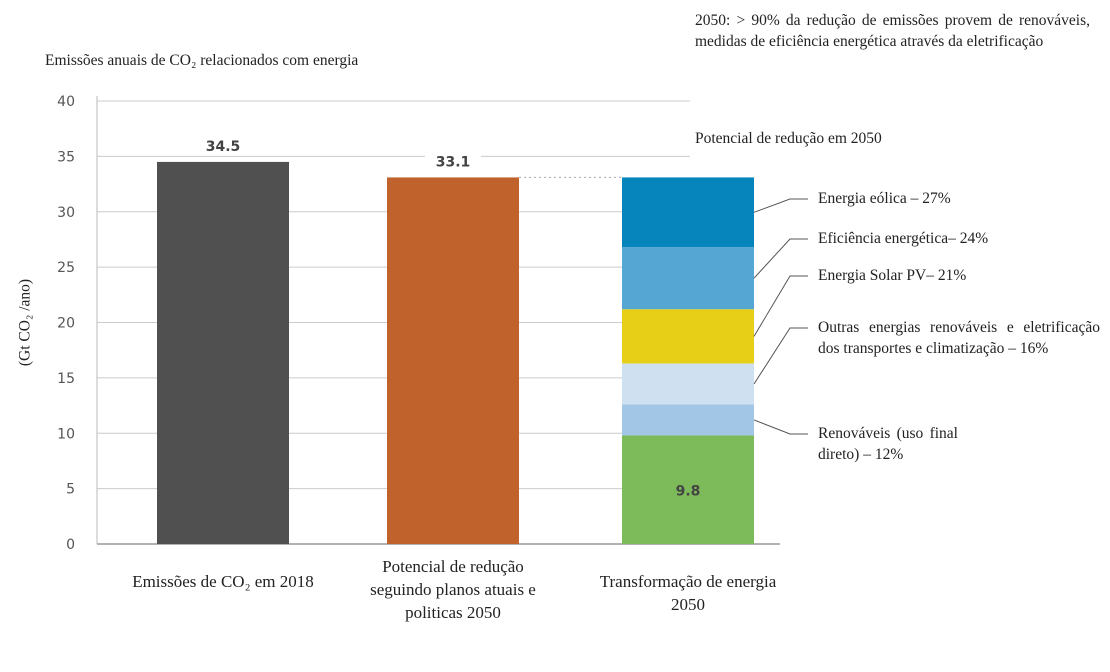 The width and height of the screenshot is (1110, 672). Describe the element at coordinates (66, 379) in the screenshot. I see `y-tick-label: 15` at that location.